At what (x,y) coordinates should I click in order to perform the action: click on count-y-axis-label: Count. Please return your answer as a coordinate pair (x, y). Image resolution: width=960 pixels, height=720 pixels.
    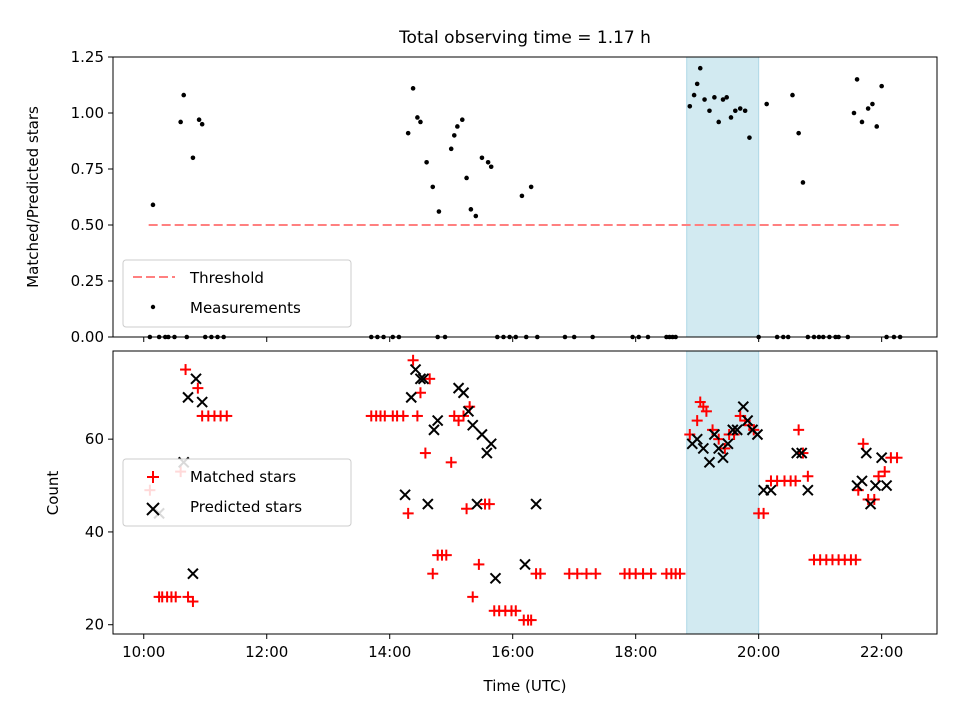
    Looking at the image, I should click on (53, 493).